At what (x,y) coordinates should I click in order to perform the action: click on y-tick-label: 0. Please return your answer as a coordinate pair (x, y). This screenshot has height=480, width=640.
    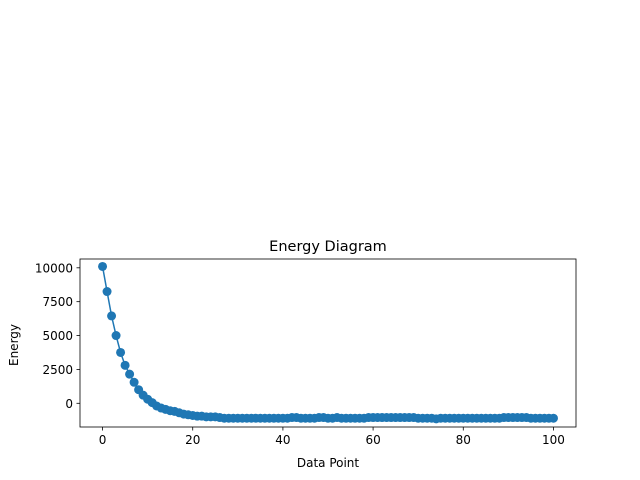
    Looking at the image, I should click on (69, 404).